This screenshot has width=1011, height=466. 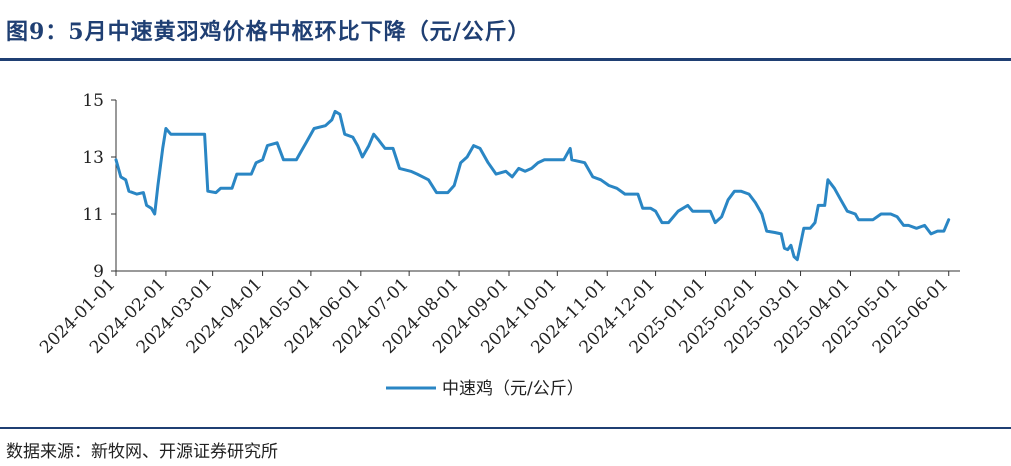 I want to click on title-rule, so click(x=505, y=59).